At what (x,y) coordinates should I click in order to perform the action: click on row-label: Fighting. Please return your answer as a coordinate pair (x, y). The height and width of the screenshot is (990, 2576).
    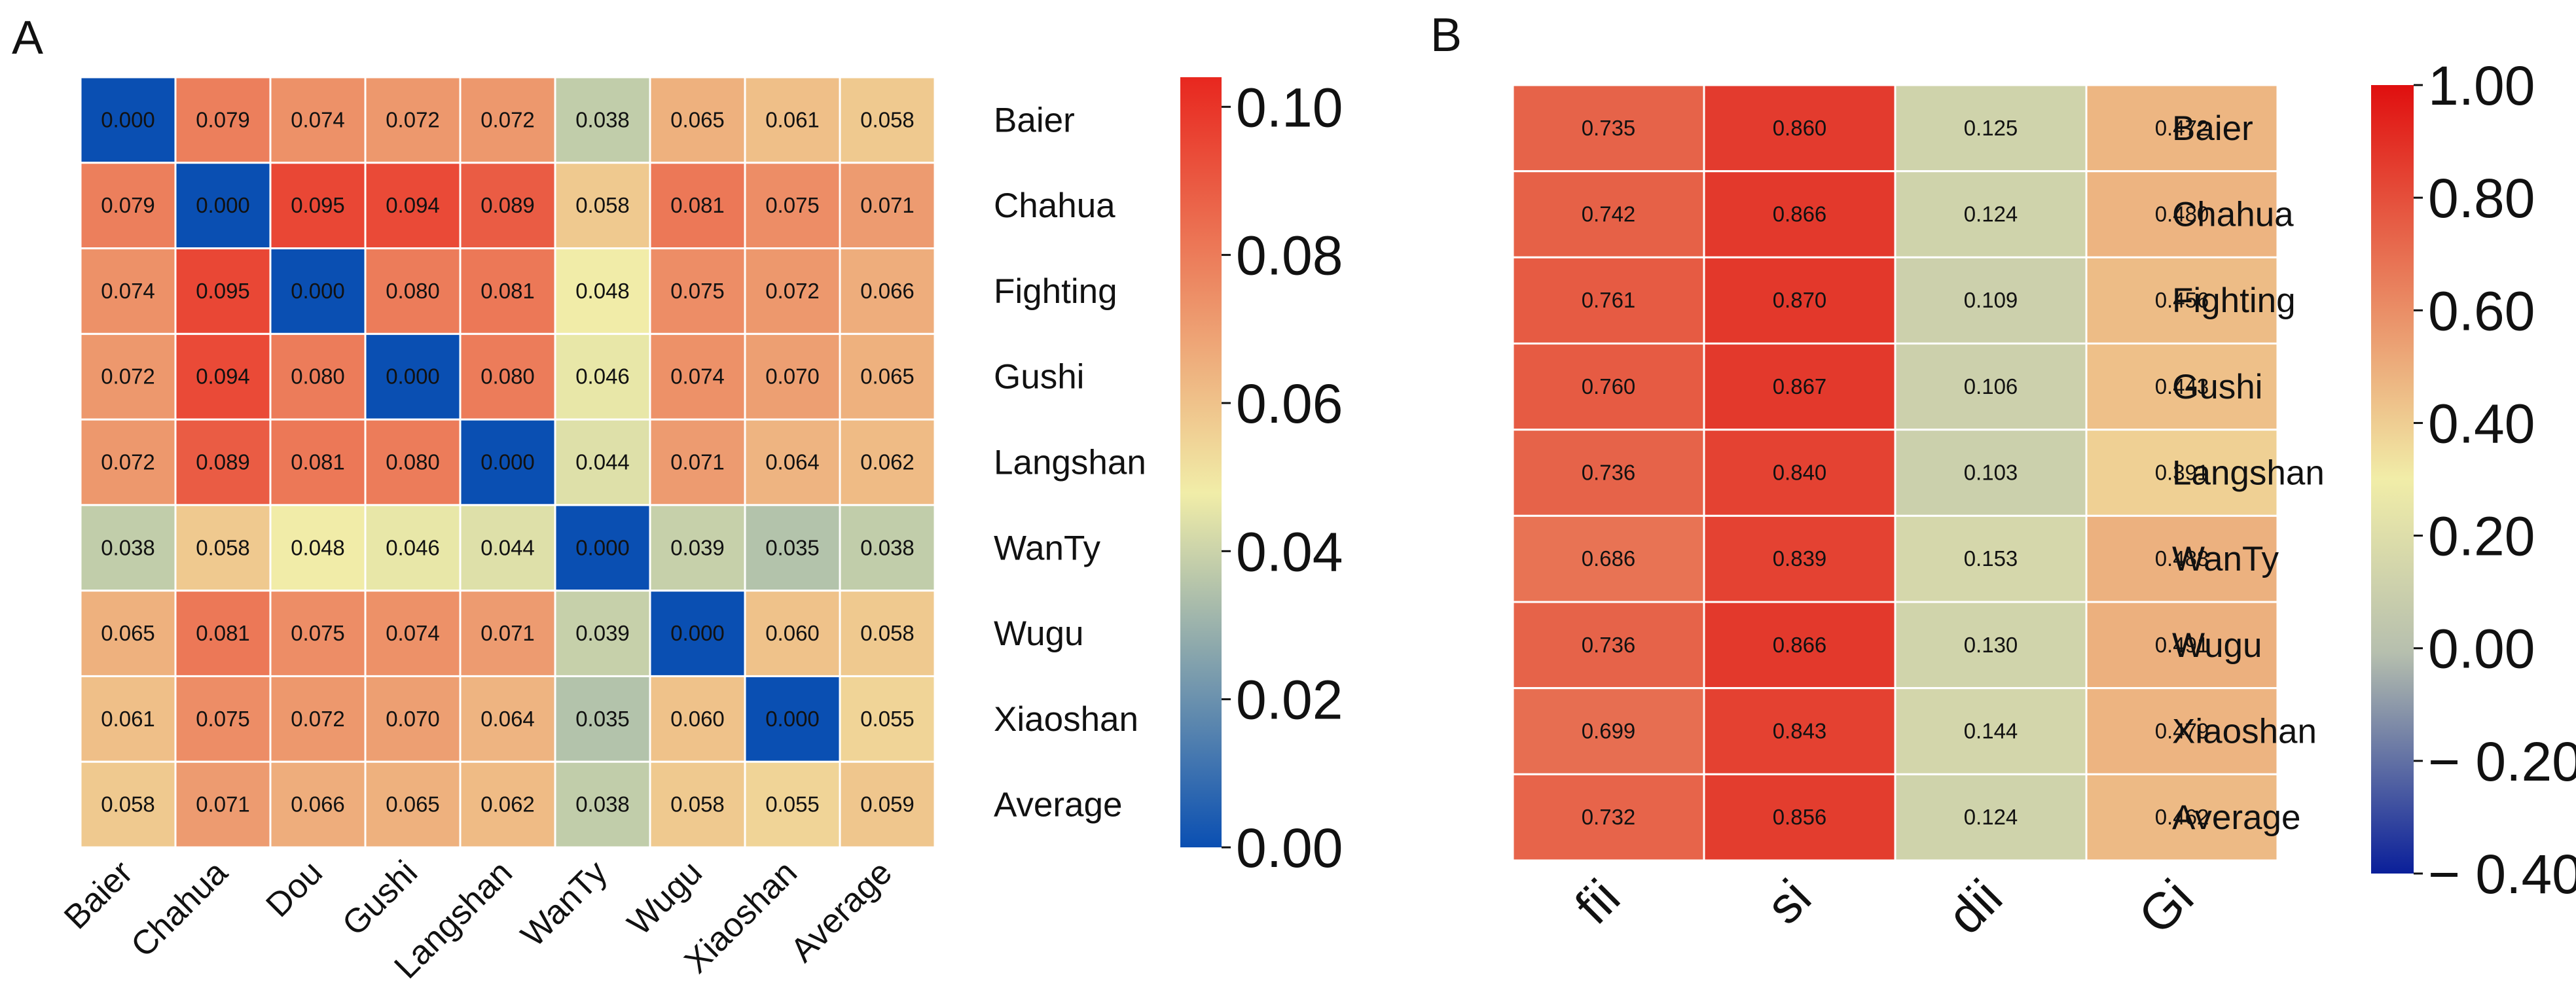
    Looking at the image, I should click on (1055, 291).